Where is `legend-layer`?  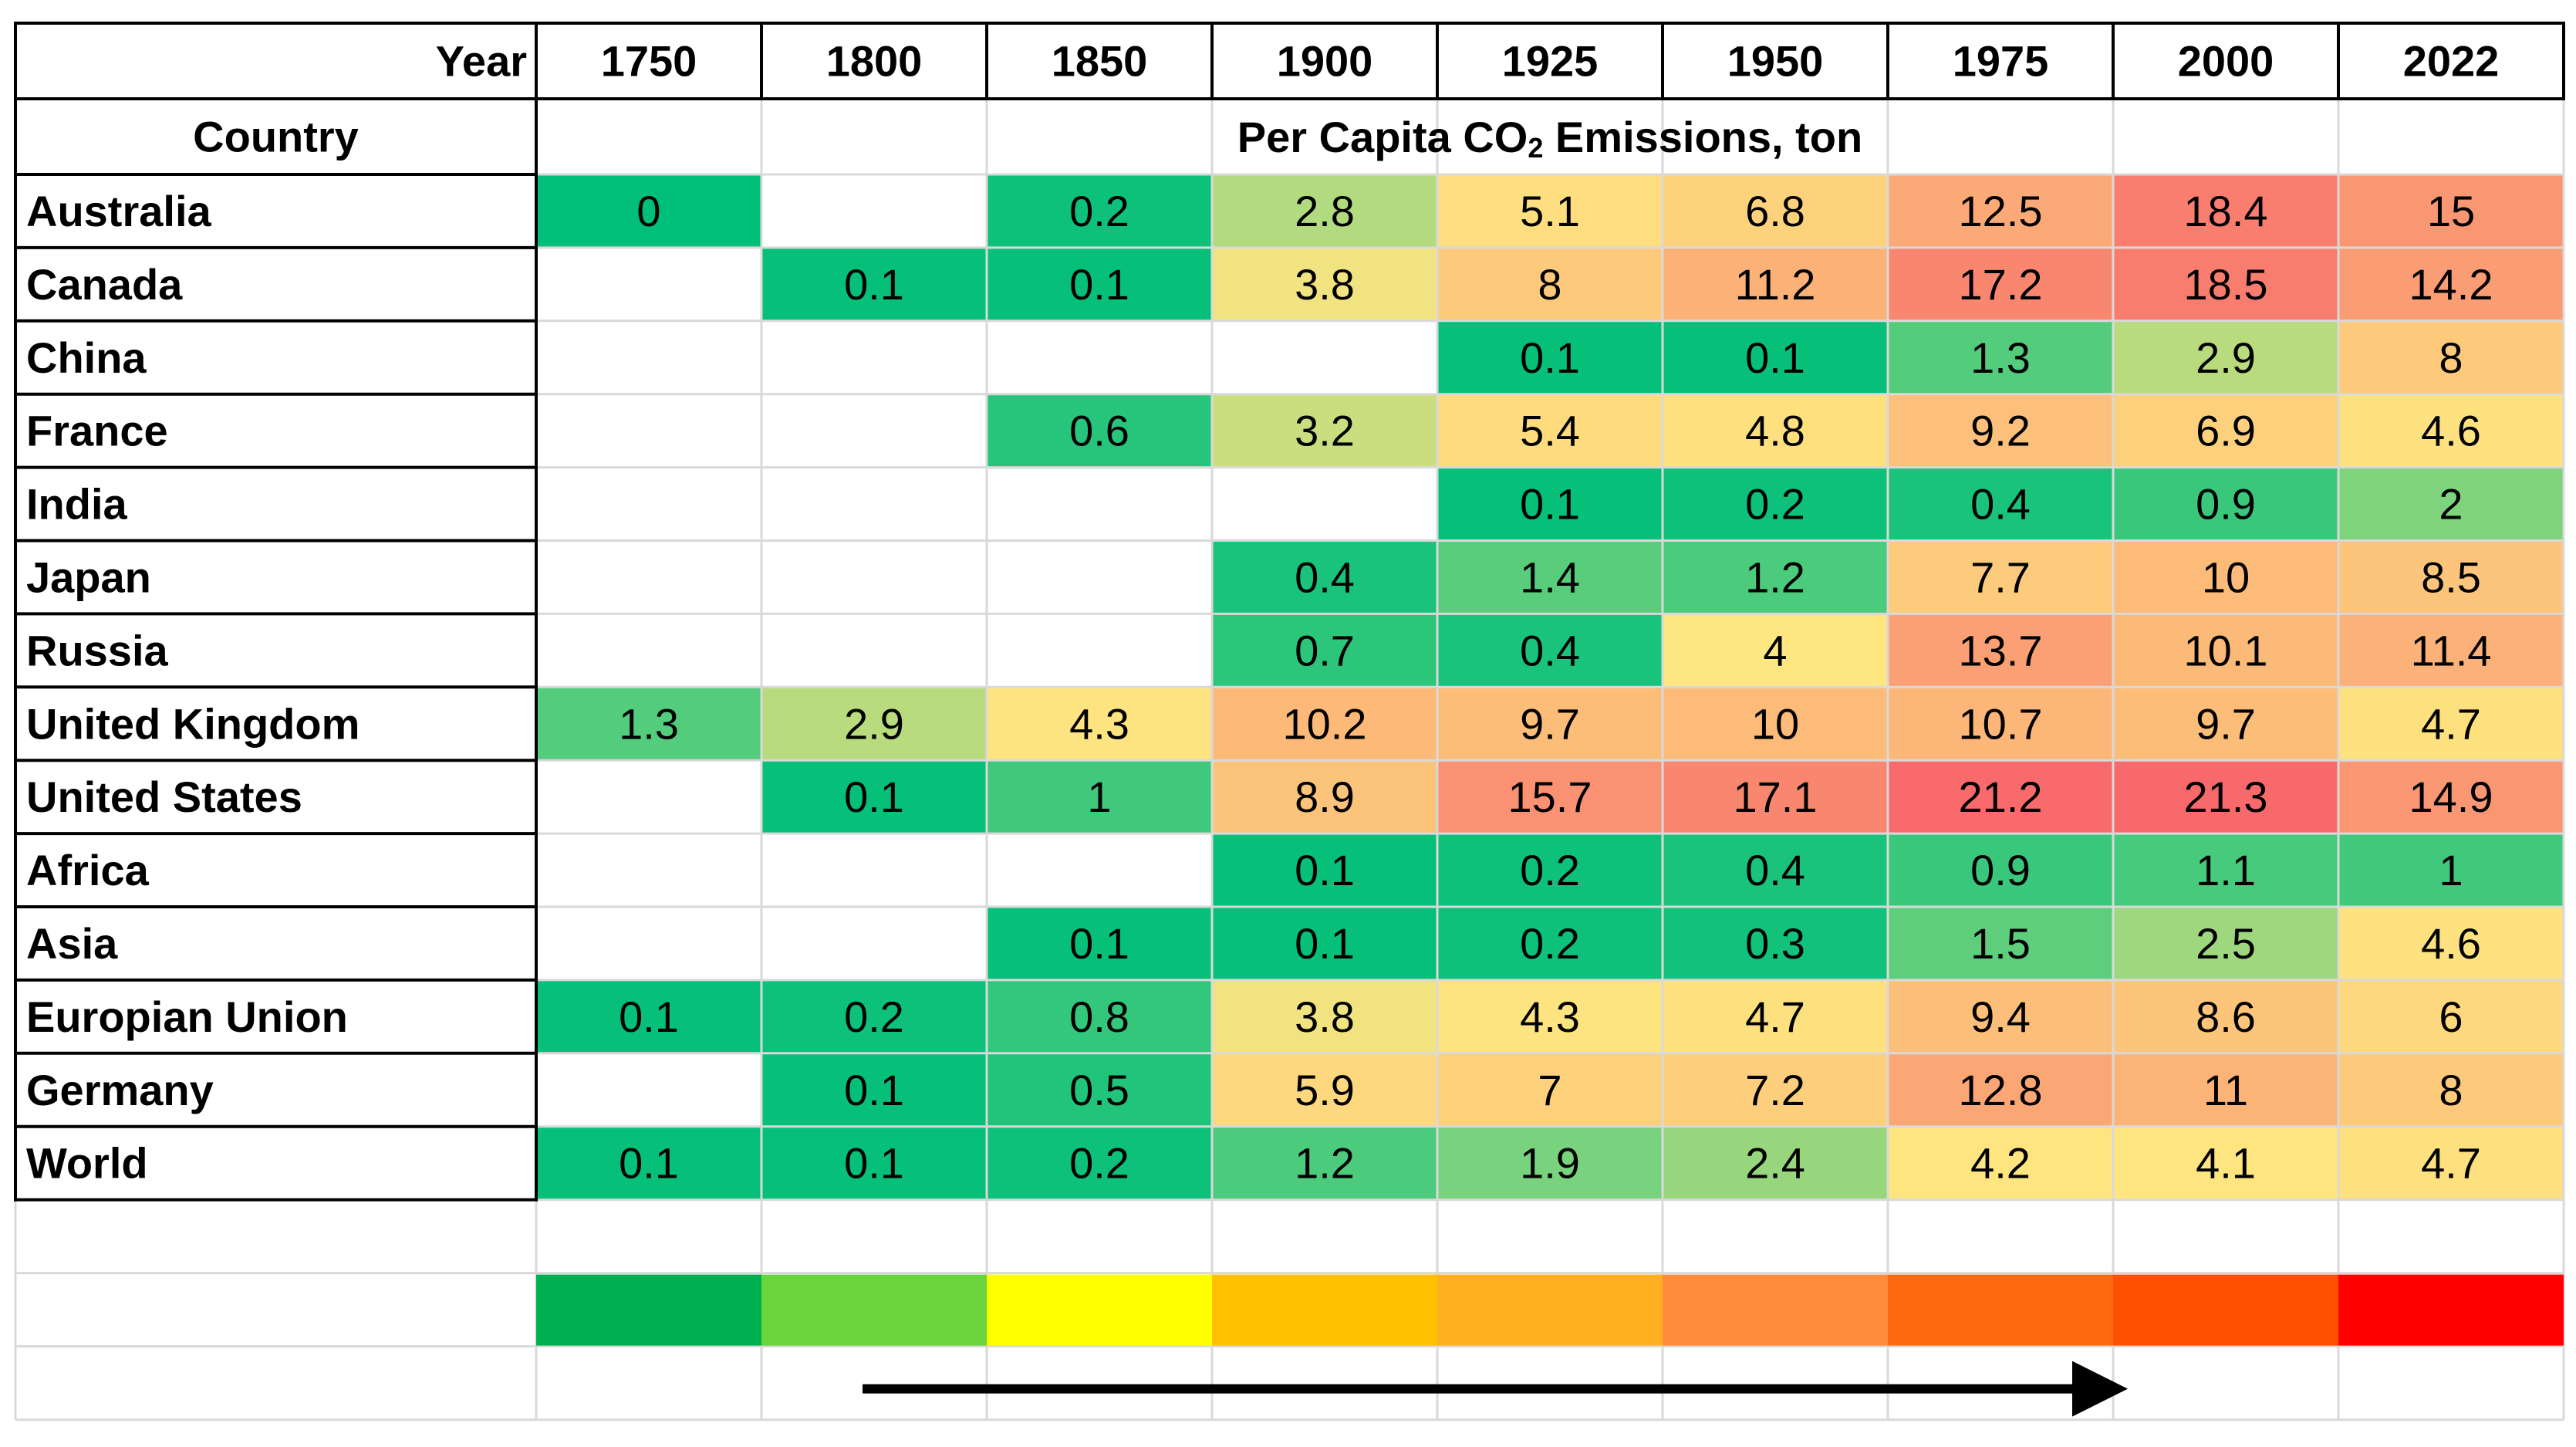 legend-layer is located at coordinates (1550, 1345).